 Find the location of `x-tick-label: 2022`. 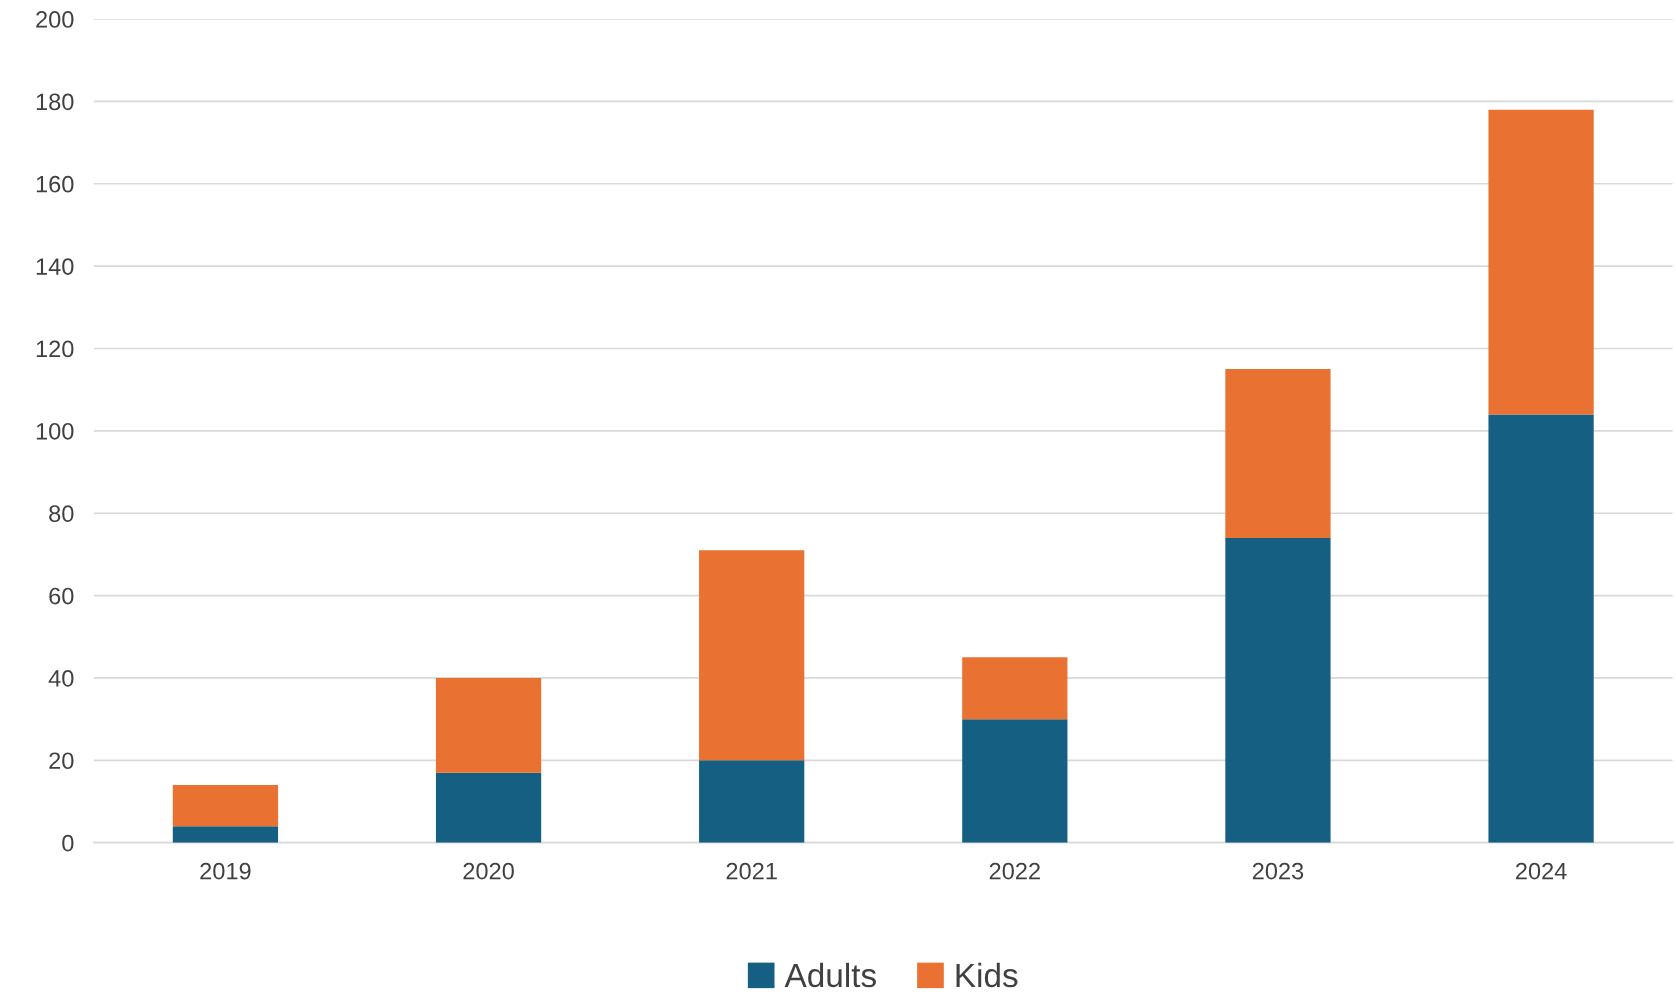

x-tick-label: 2022 is located at coordinates (1014, 871).